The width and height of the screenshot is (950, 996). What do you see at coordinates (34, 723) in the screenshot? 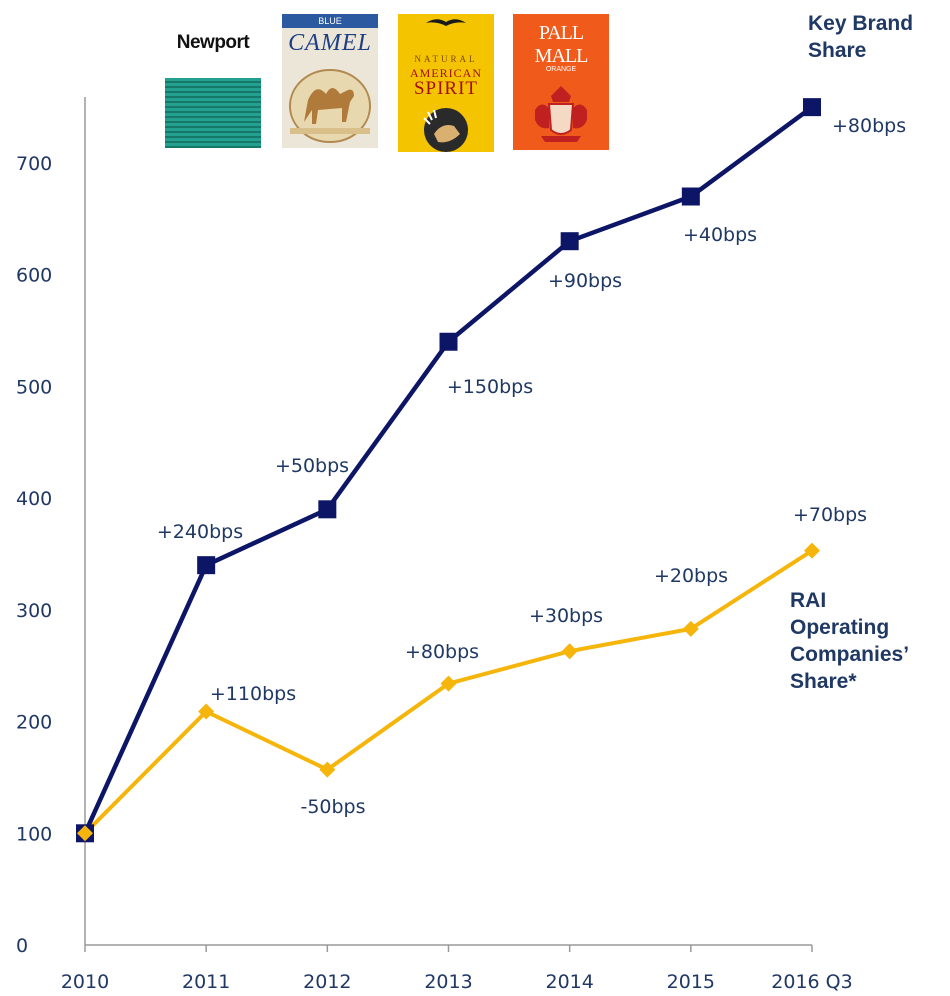
I see `y-tick-label: 200` at bounding box center [34, 723].